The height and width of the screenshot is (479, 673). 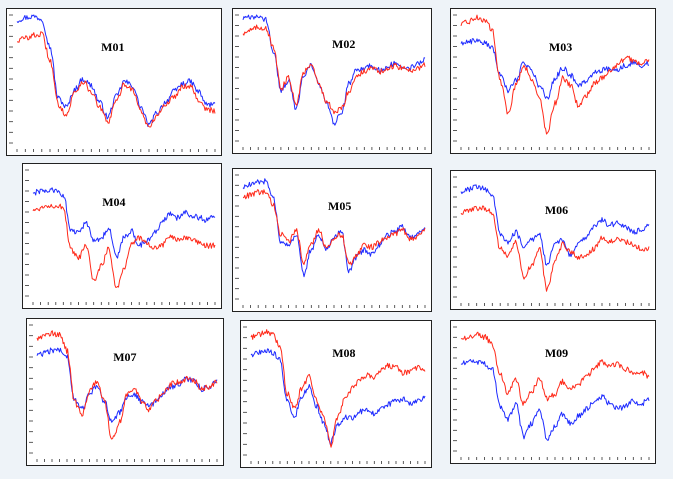 I want to click on chart-panel-m06: M06, so click(x=553, y=240).